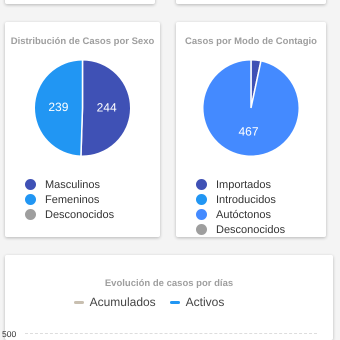 The height and width of the screenshot is (340, 340). What do you see at coordinates (244, 214) in the screenshot?
I see `legend-label: Autóctonos` at bounding box center [244, 214].